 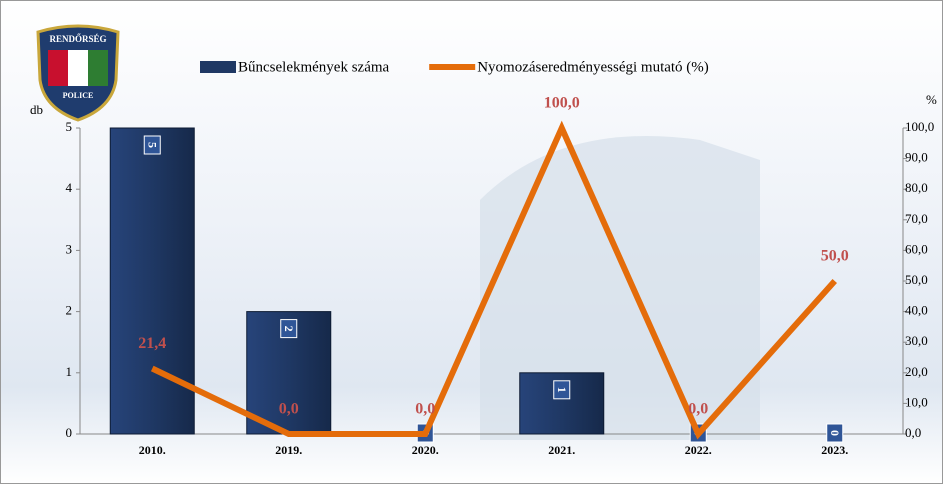 I want to click on legend-swatch, so click(x=218, y=67).